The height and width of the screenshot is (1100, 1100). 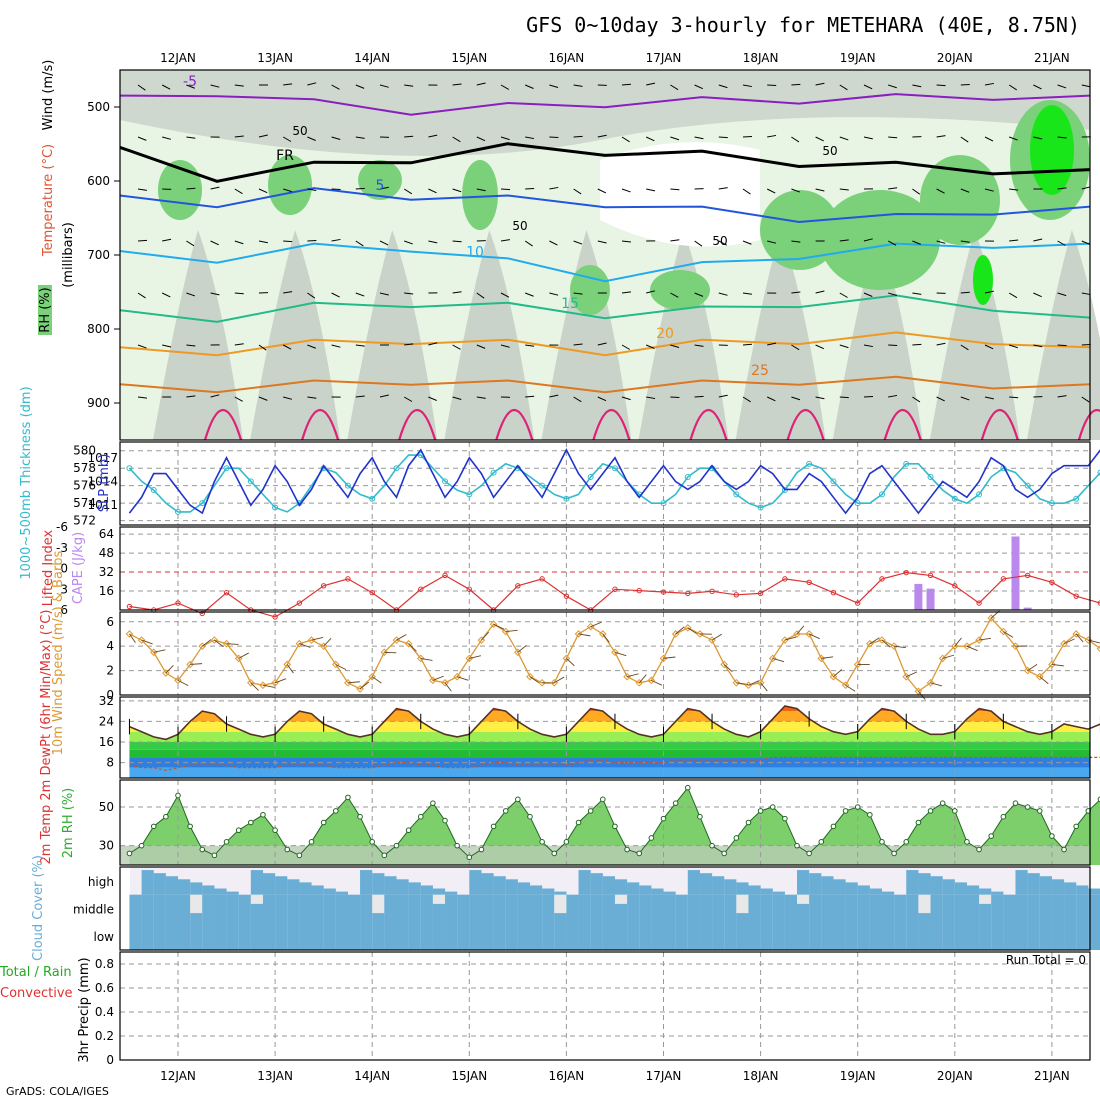 What do you see at coordinates (1027, 608) in the screenshot?
I see `cape-bar` at bounding box center [1027, 608].